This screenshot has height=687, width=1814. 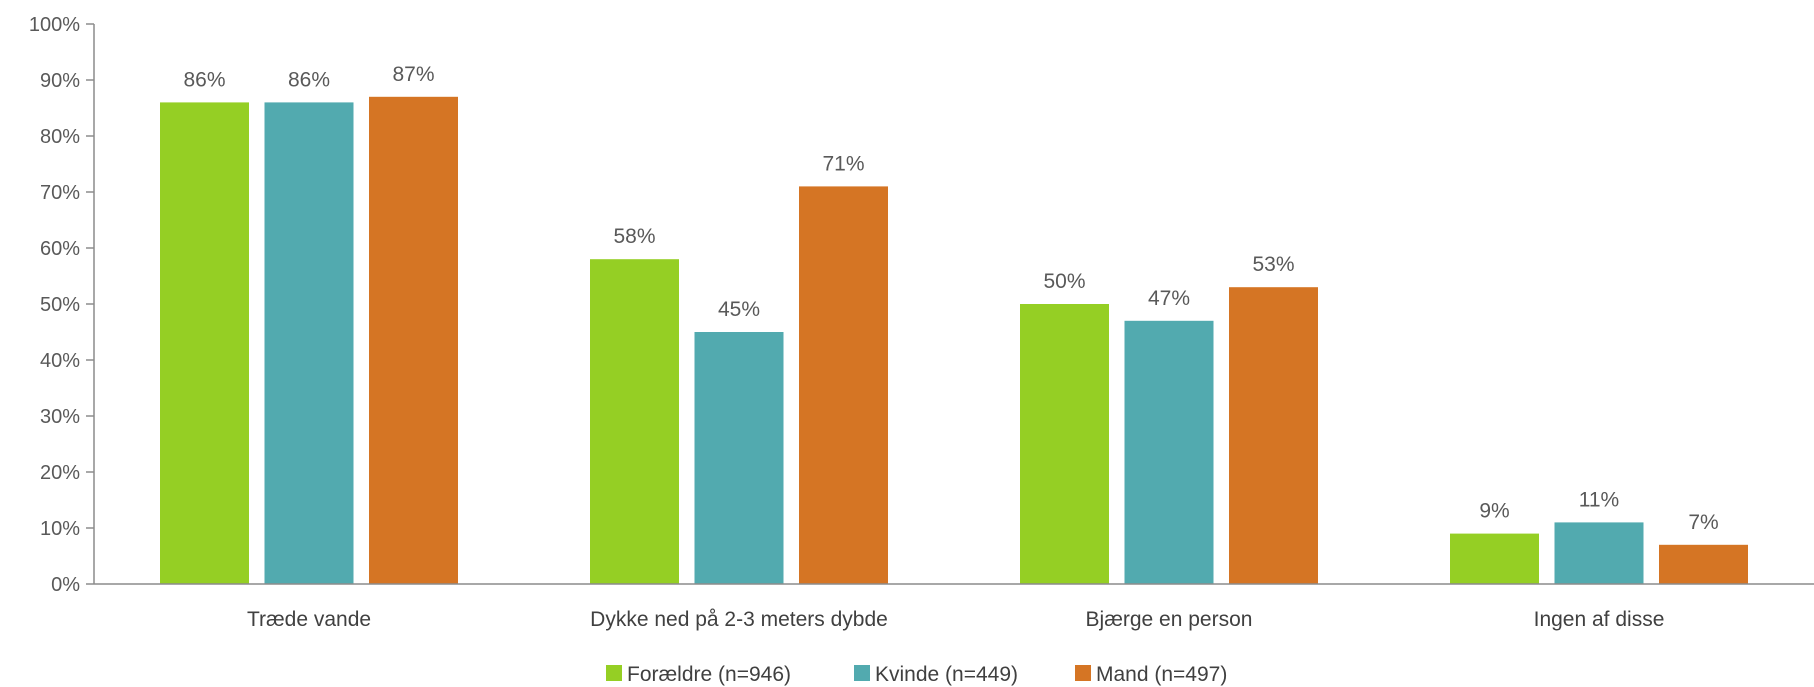 I want to click on x-tick-label: Dykke ned på 2-3 meters dybde, so click(x=739, y=619).